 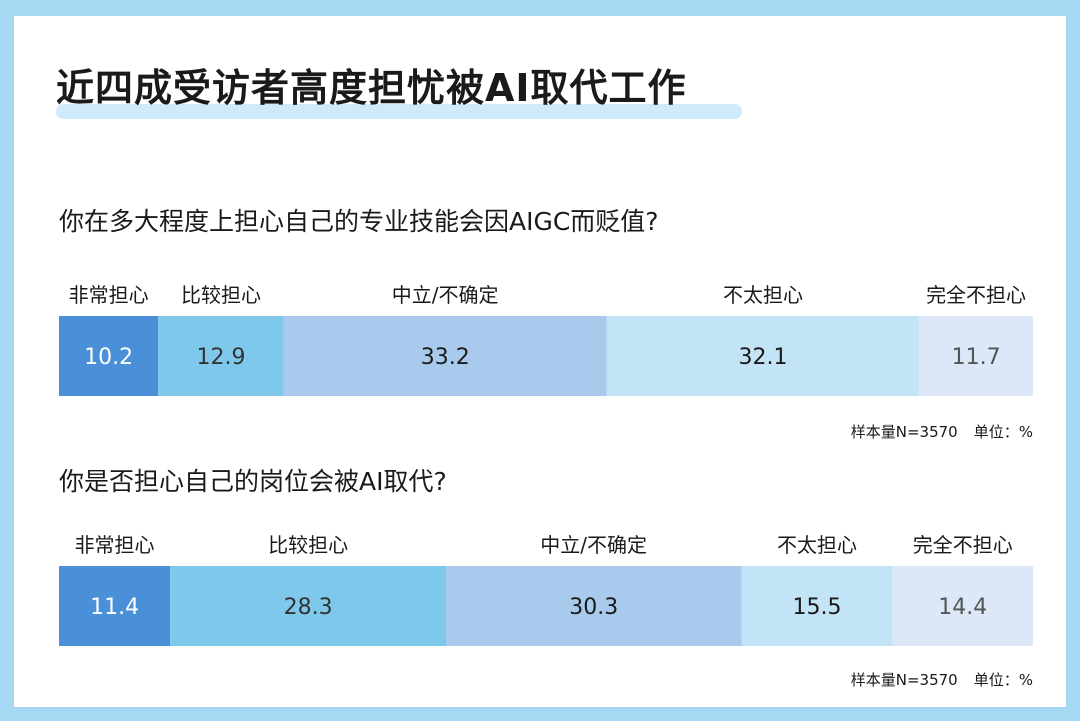 I want to click on stacked-bar: 10.2 12.9 33.2 32.1 11.7, so click(x=546, y=356).